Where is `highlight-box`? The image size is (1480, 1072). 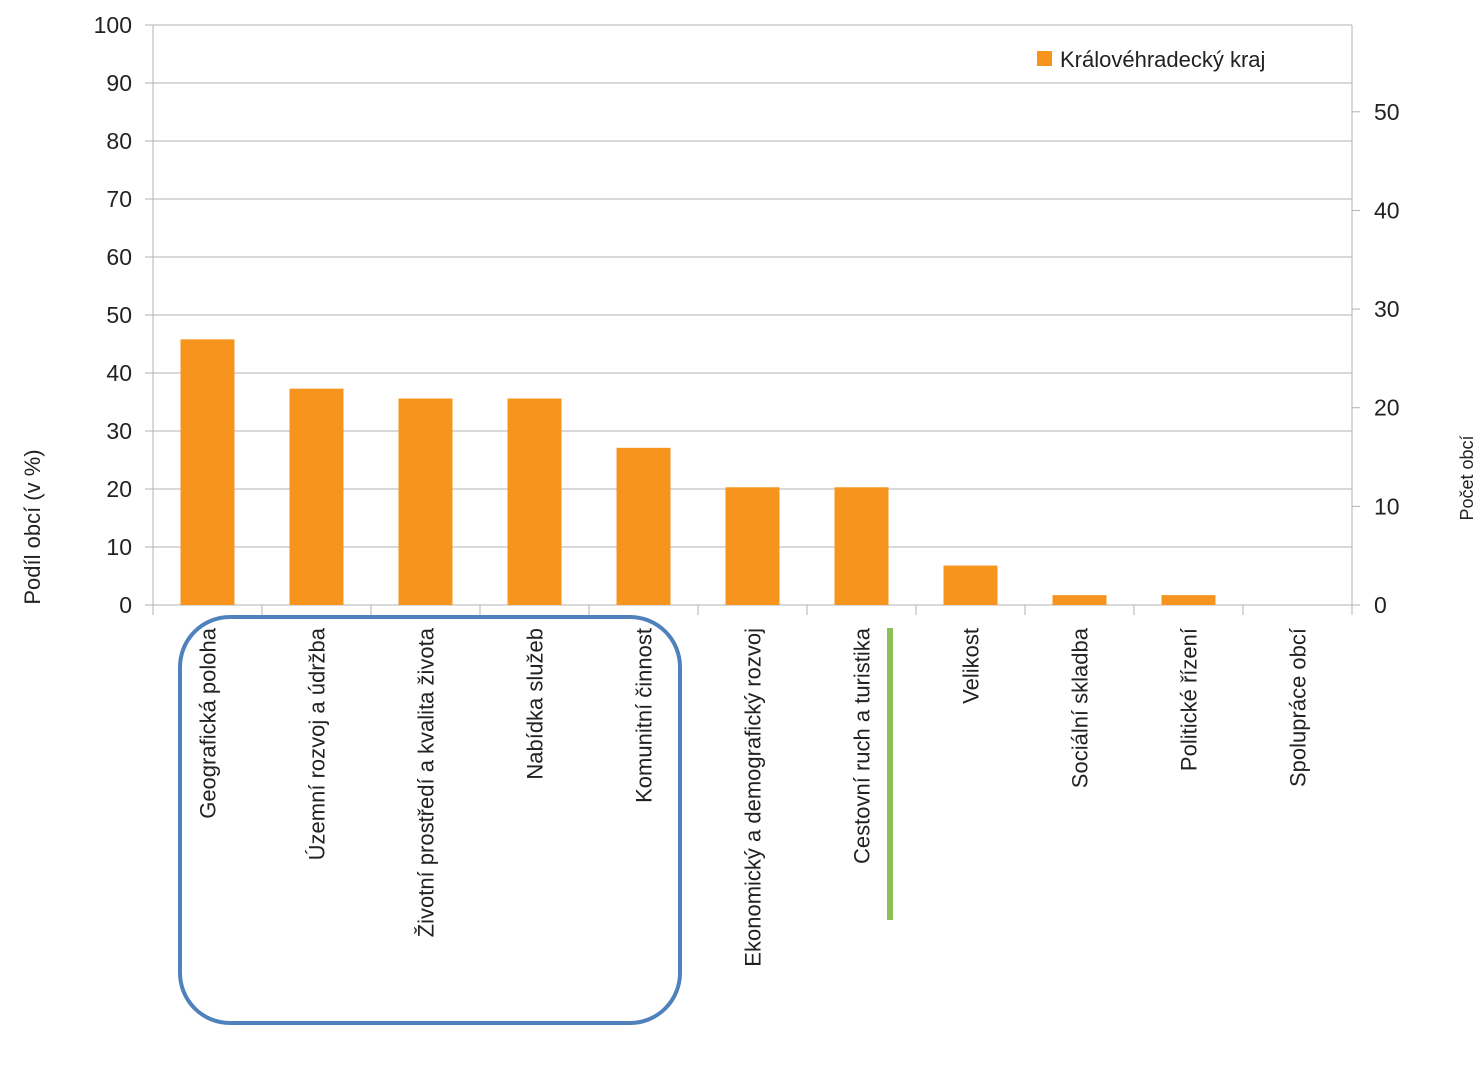
highlight-box is located at coordinates (430, 820).